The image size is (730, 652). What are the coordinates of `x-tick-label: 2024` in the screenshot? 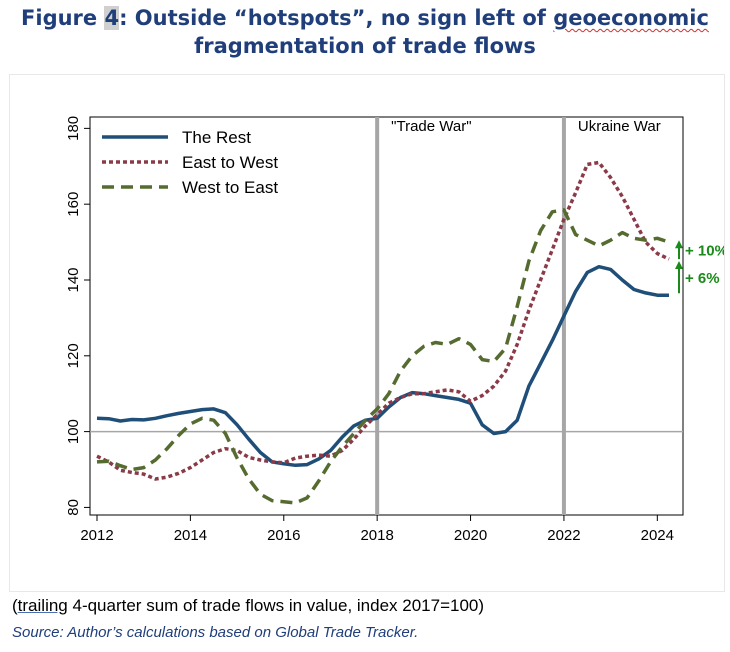 It's located at (657, 535).